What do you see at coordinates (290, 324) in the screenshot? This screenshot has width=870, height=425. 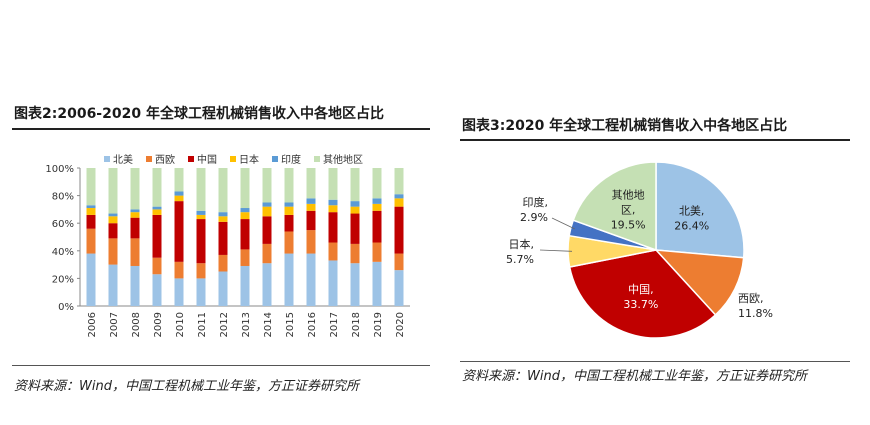 I see `x-tick-label: 2015` at bounding box center [290, 324].